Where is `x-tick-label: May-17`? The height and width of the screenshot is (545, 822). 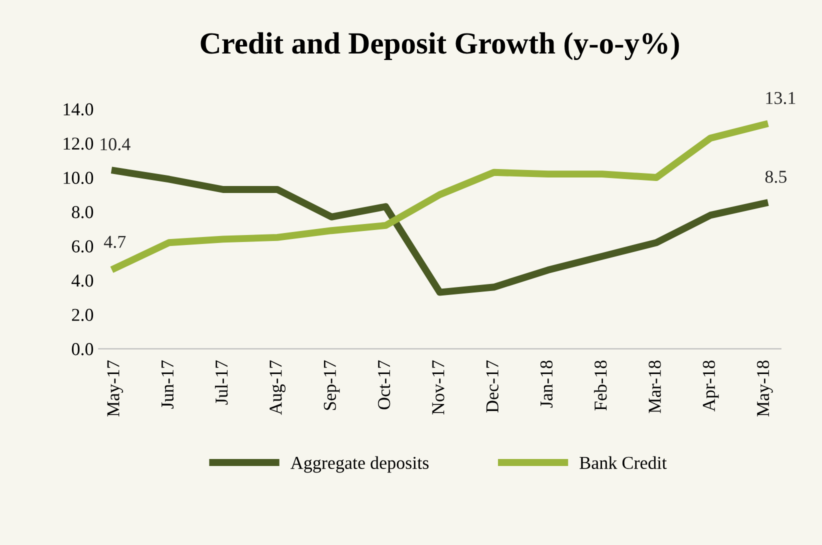
x-tick-label: May-17 is located at coordinates (115, 388).